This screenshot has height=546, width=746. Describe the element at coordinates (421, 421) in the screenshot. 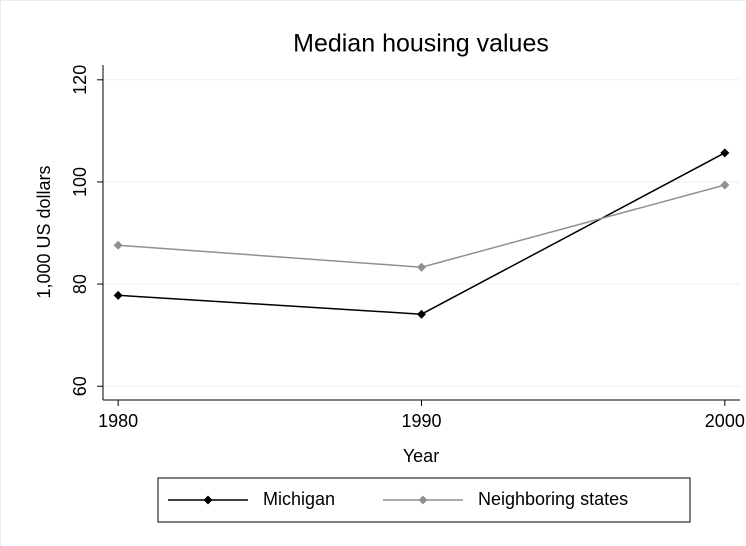

I see `x-tick-label: 1990` at that location.